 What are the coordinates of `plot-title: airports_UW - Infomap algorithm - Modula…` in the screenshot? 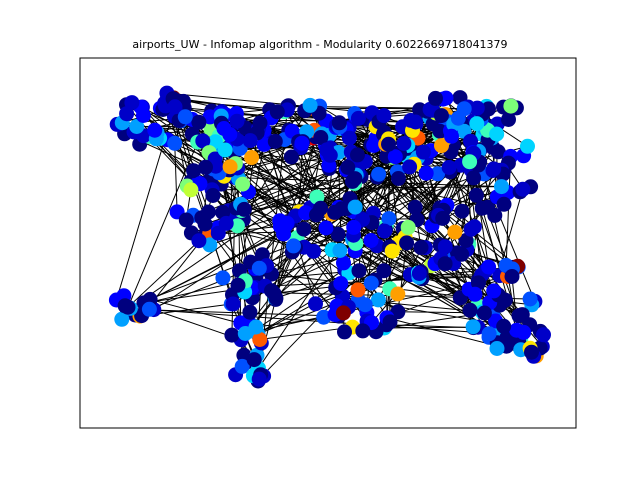 It's located at (320, 44).